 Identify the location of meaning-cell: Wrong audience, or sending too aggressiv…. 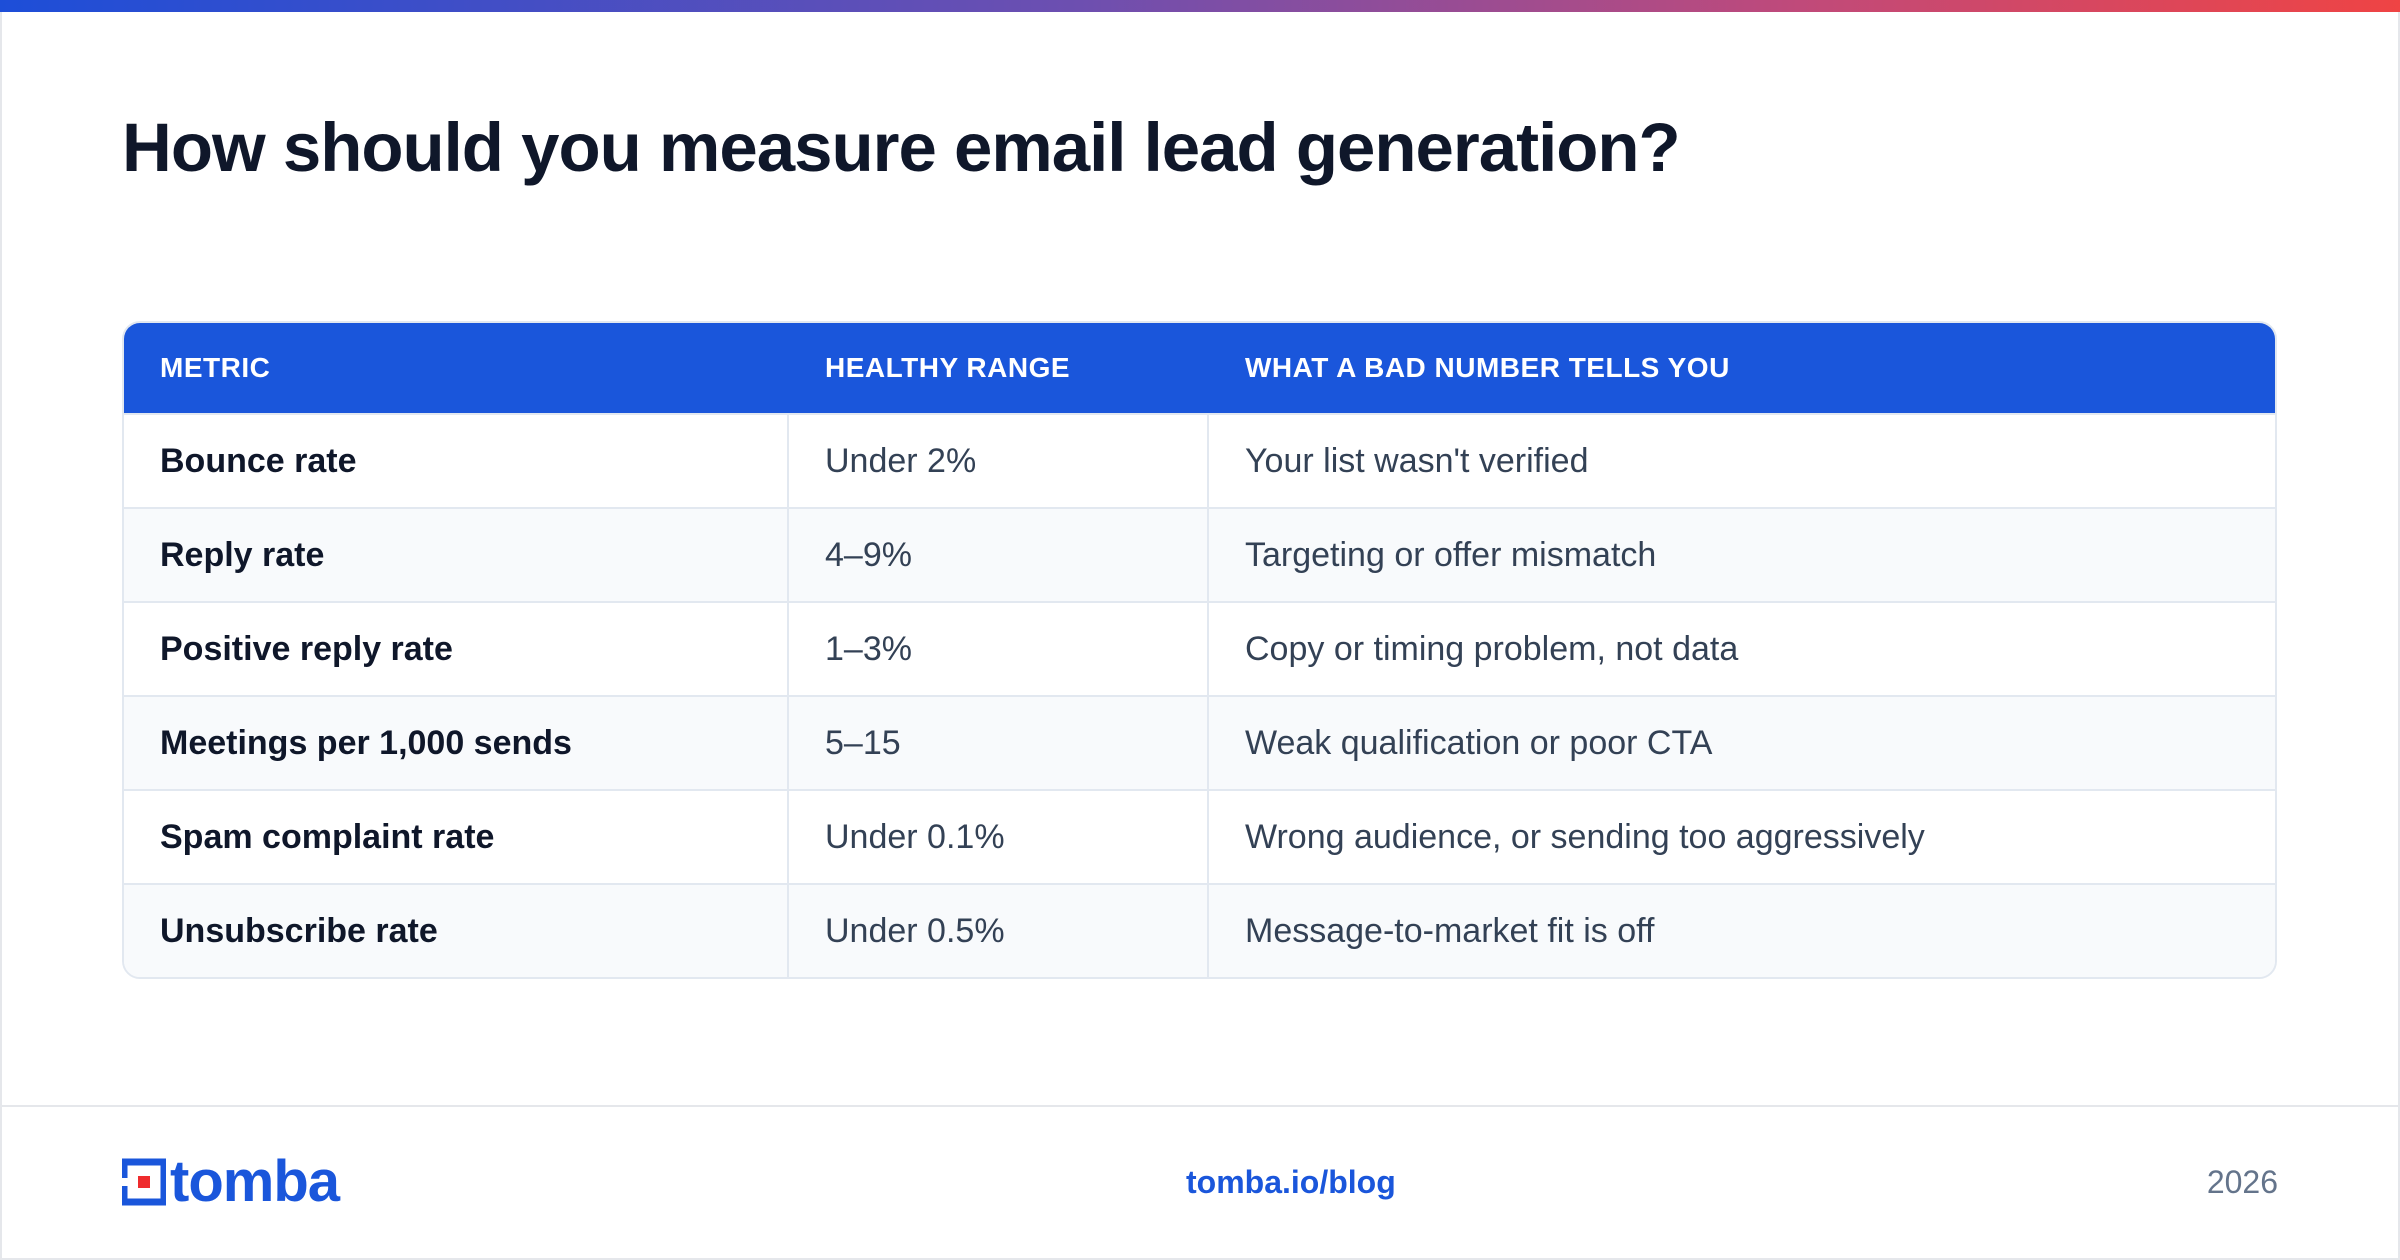
(1585, 836).